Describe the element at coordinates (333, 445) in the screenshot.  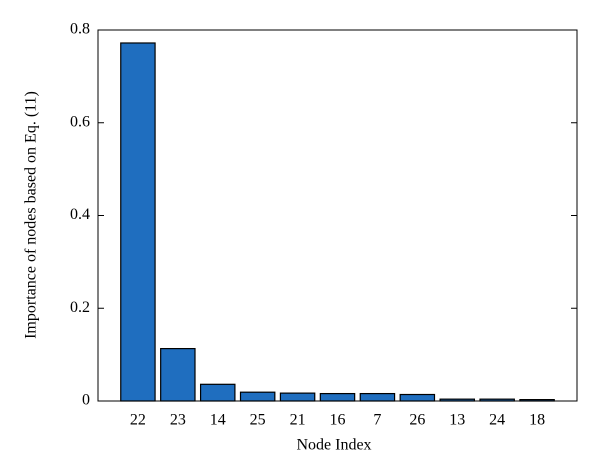
I see `x-axis-label: Node Index` at that location.